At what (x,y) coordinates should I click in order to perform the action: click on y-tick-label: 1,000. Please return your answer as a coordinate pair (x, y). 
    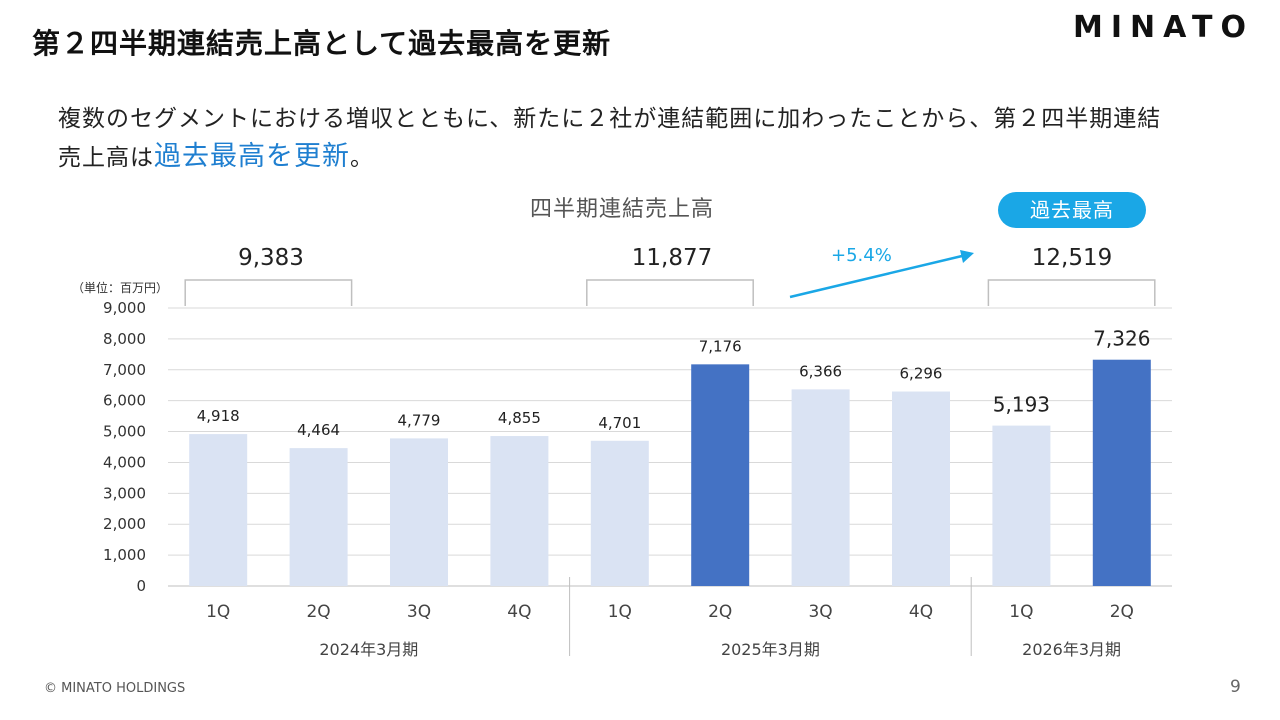
    Looking at the image, I should click on (124, 555).